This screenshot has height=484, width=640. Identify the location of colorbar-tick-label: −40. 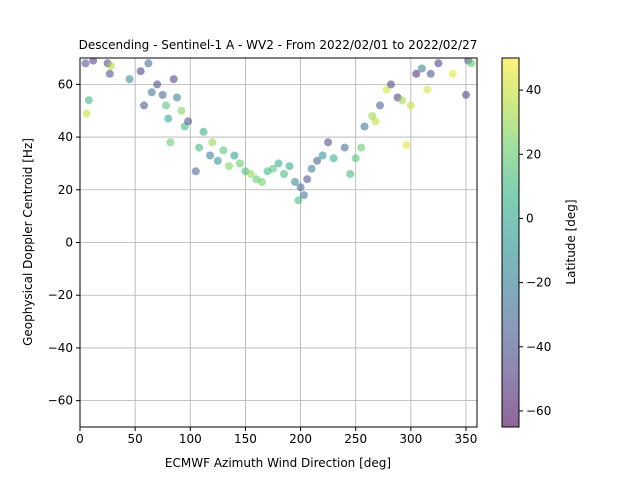
(538, 347).